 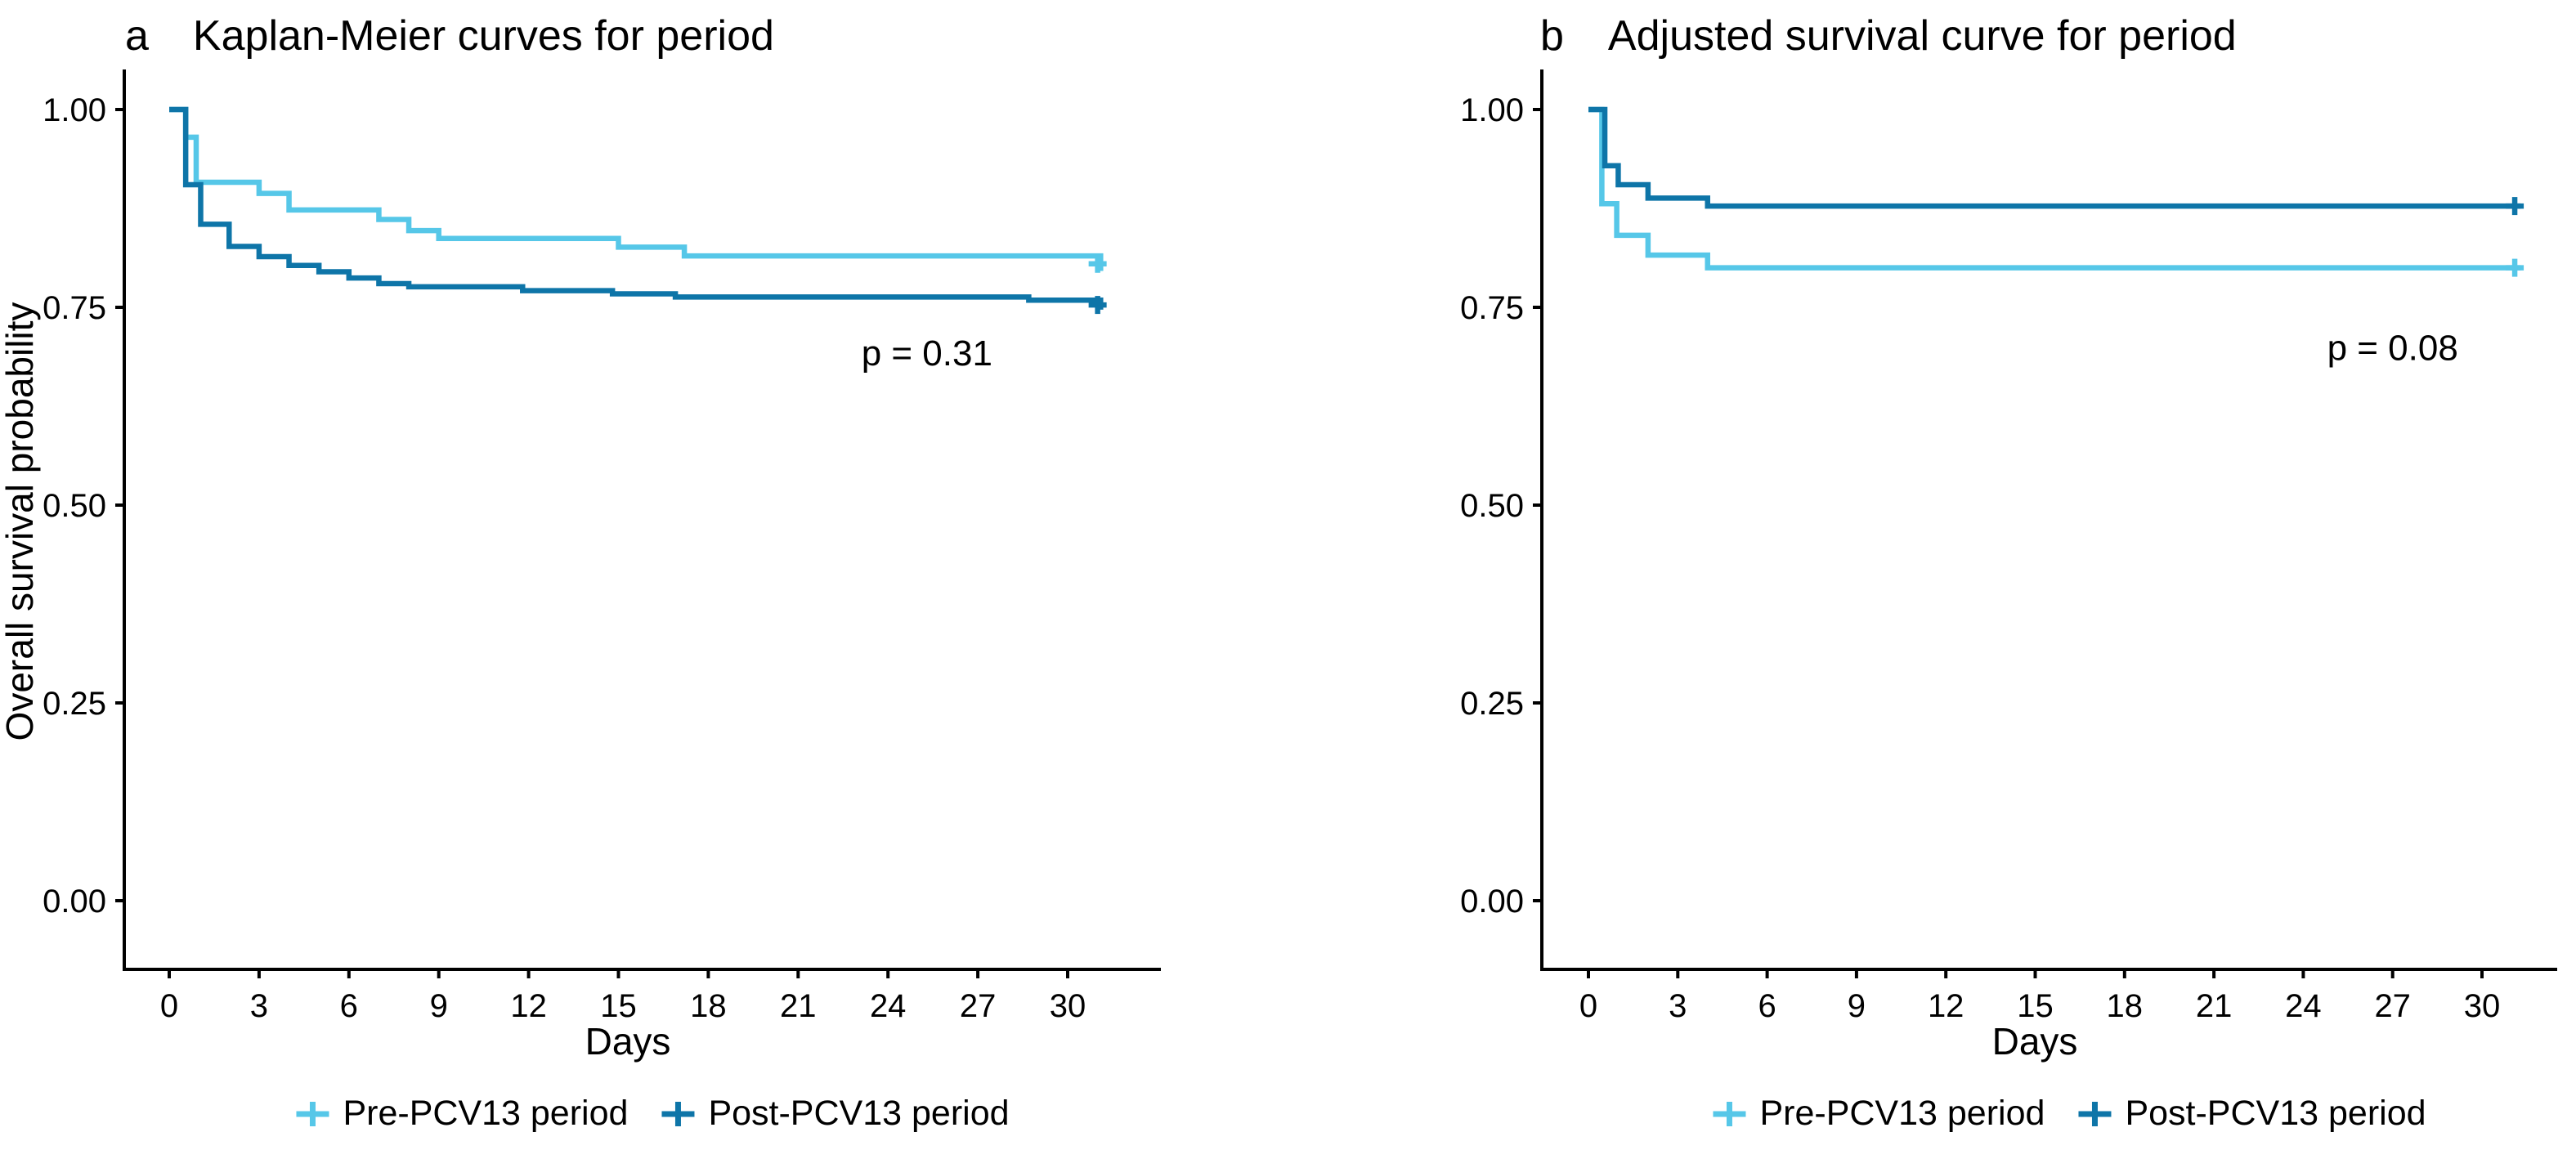 What do you see at coordinates (1922, 36) in the screenshot?
I see `panel-b-title-text: Adjusted survival curve for period` at bounding box center [1922, 36].